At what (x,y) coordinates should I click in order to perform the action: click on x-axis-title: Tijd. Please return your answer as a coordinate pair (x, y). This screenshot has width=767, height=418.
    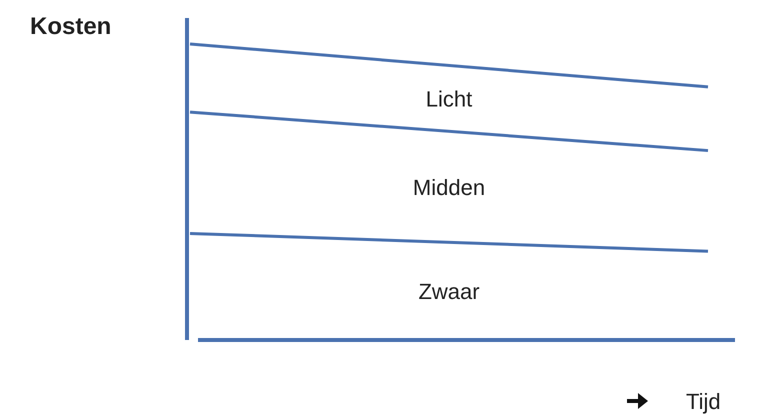
    Looking at the image, I should click on (703, 401).